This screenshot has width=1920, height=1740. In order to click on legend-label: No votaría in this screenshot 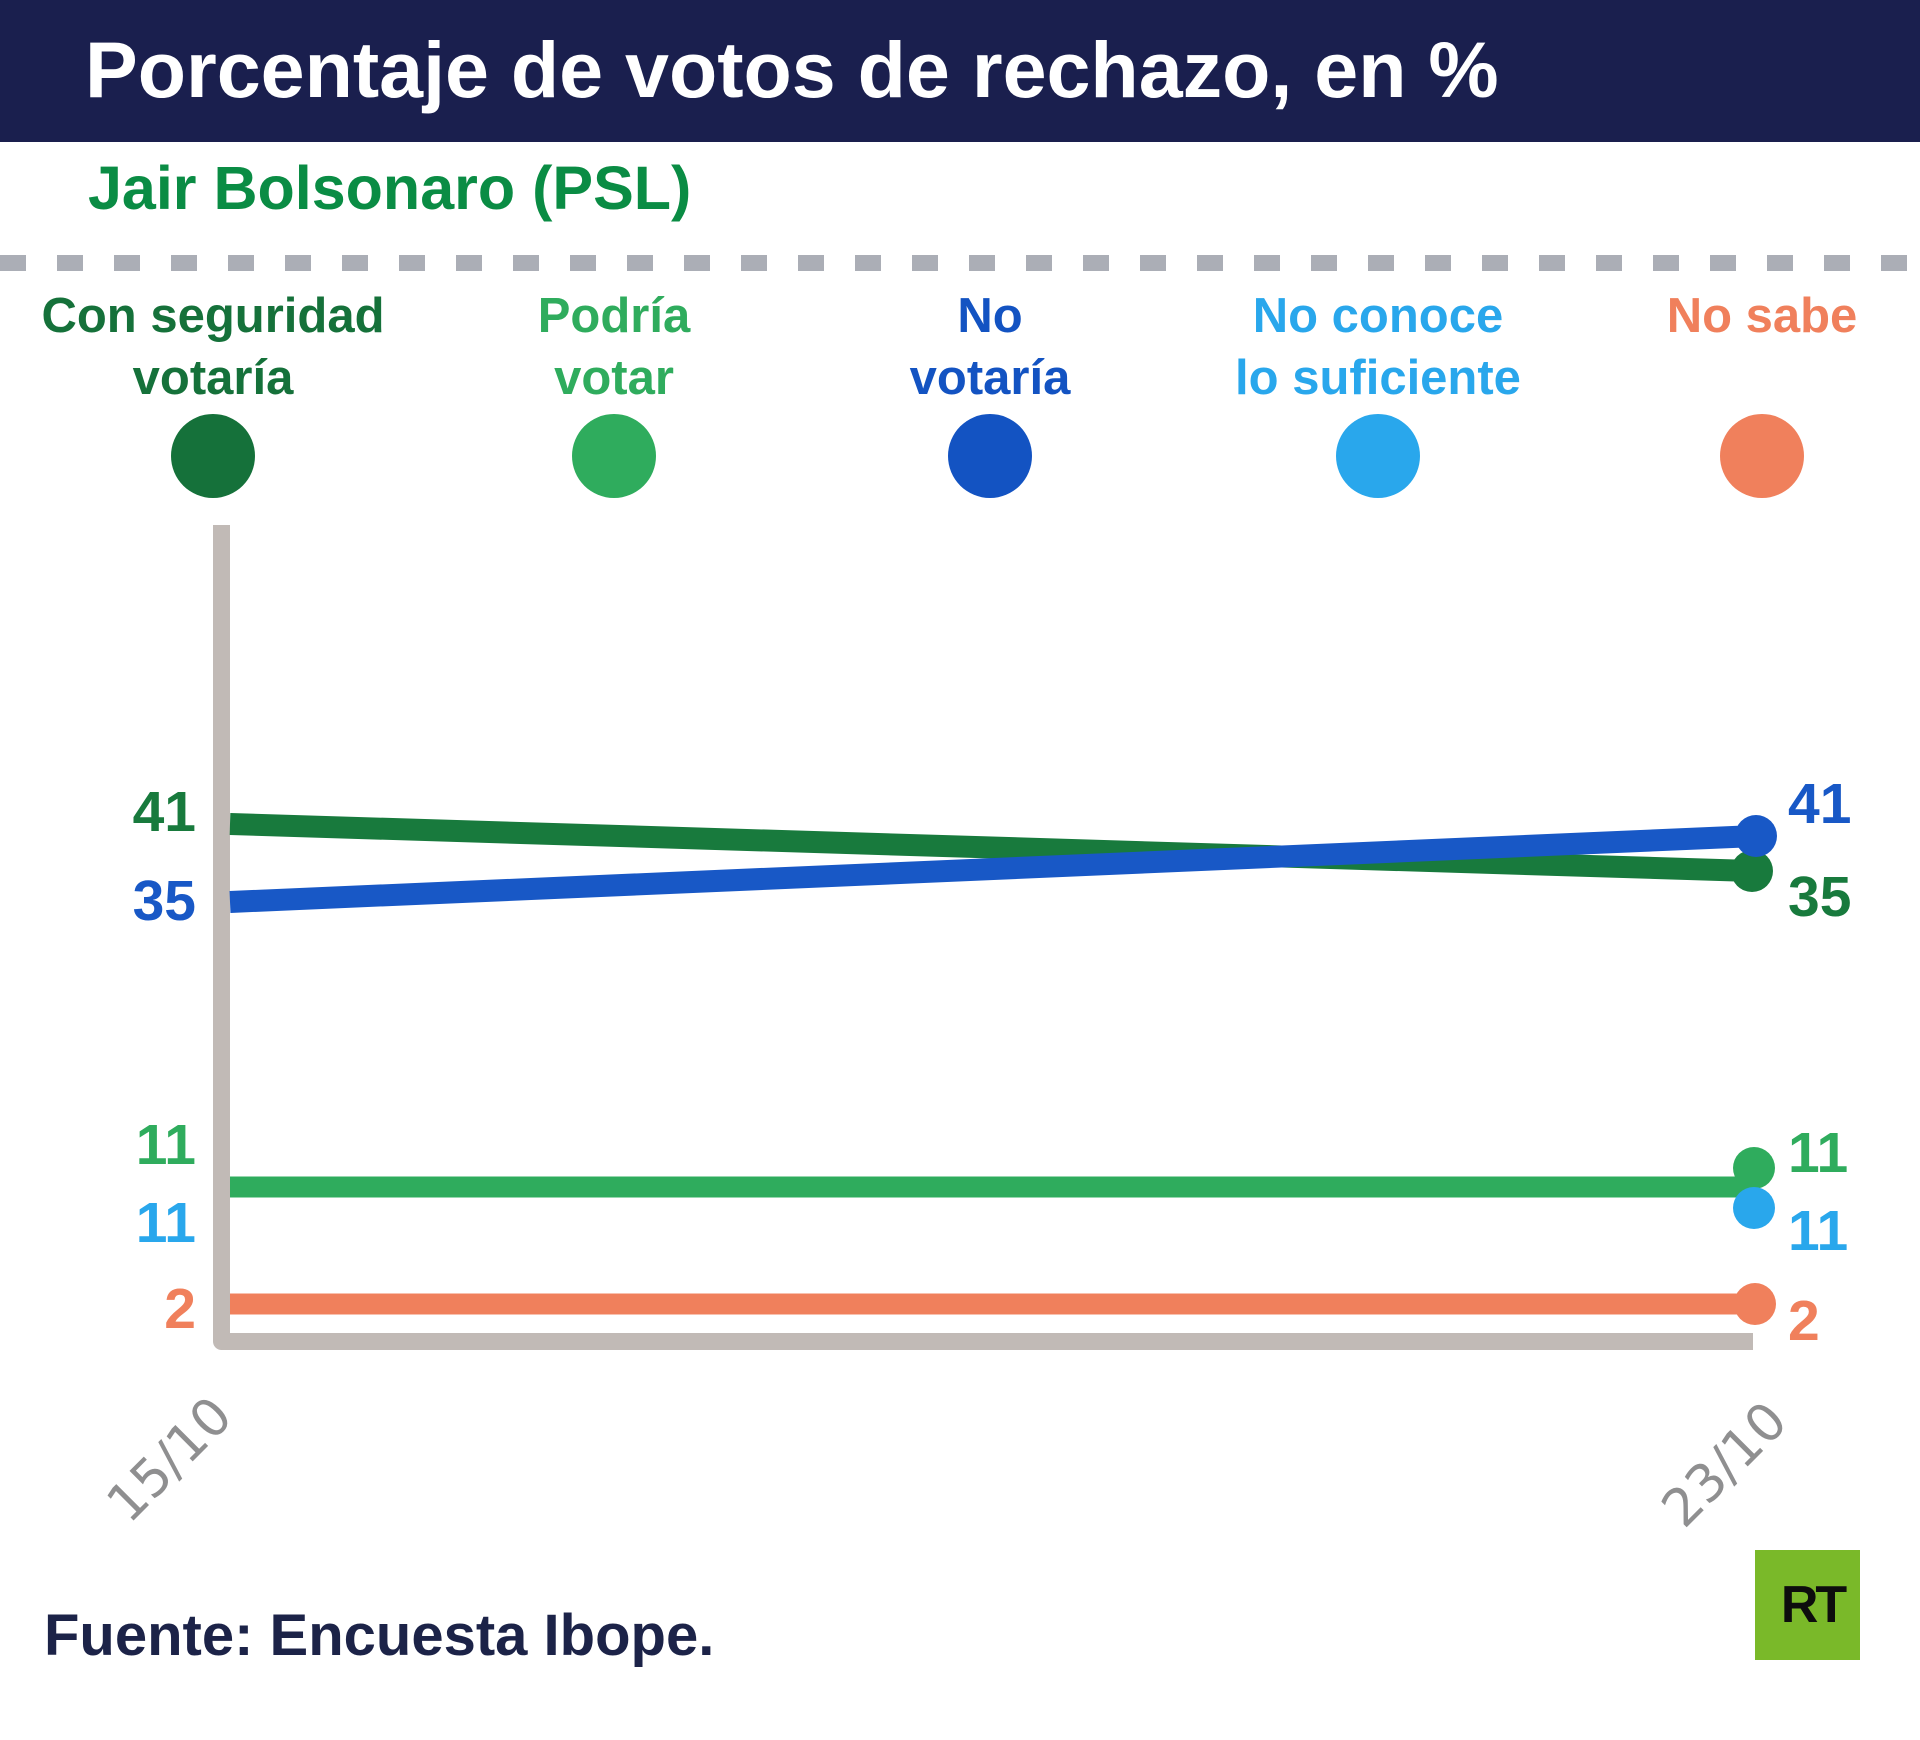, I will do `click(990, 347)`.